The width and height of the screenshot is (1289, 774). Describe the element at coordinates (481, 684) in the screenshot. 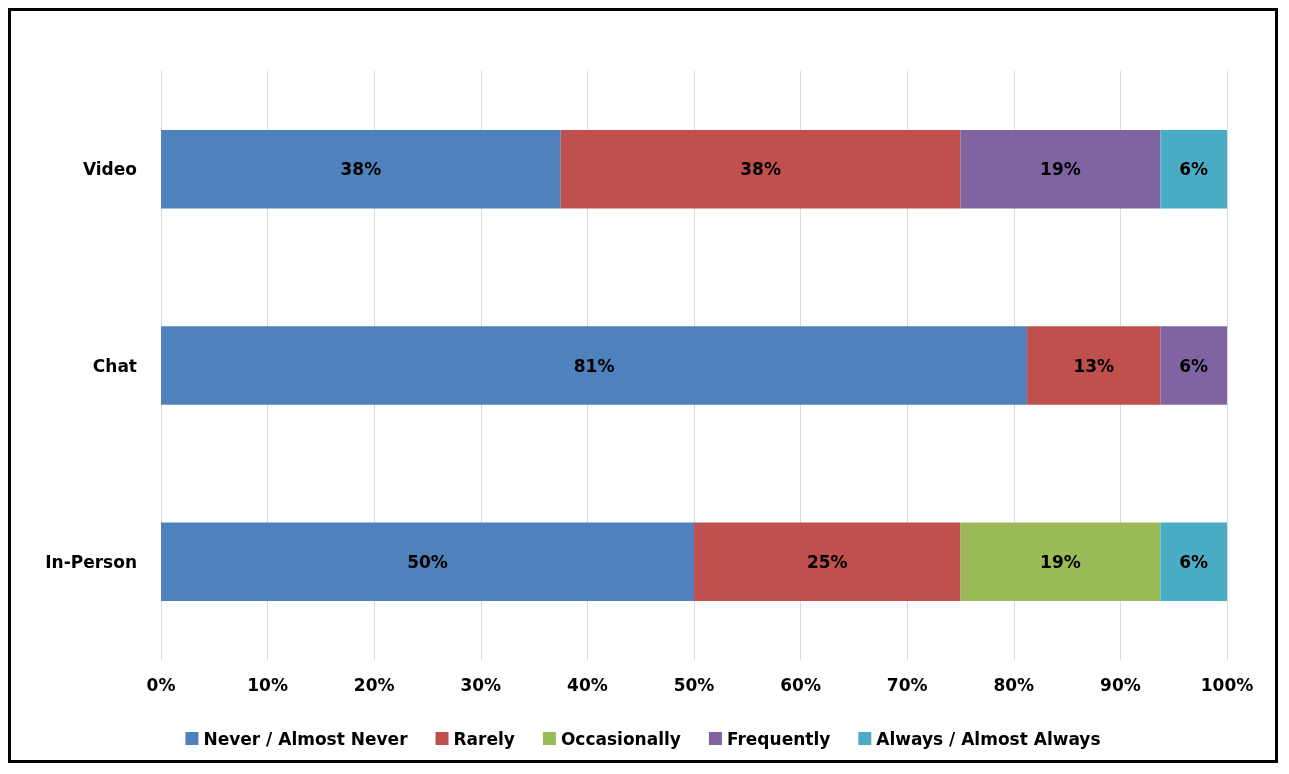

I see `x-tick-label: 30%` at that location.